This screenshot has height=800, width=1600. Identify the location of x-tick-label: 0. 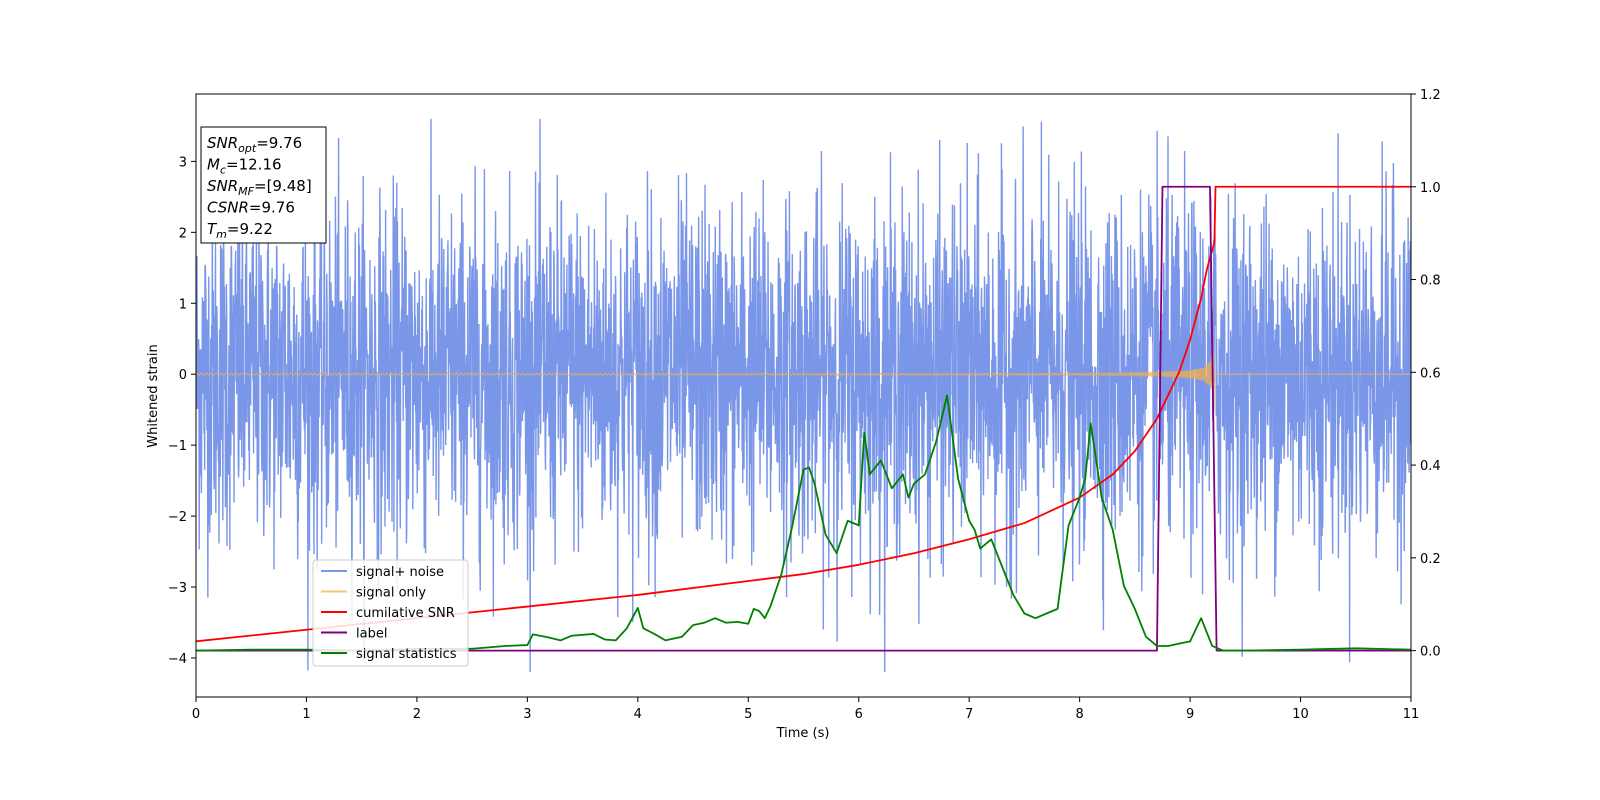
(196, 714).